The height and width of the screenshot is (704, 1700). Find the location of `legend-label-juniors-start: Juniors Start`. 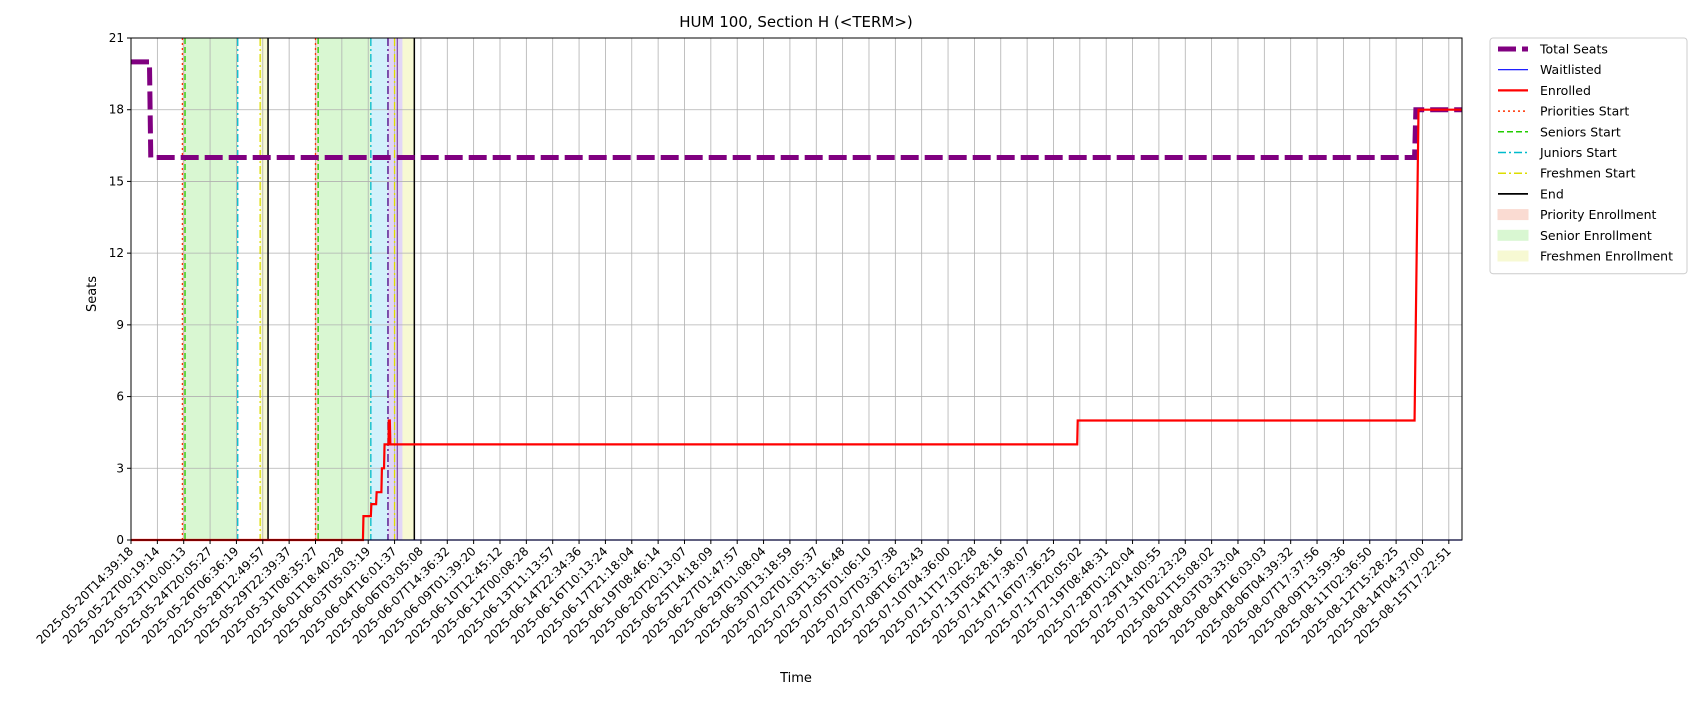

legend-label-juniors-start: Juniors Start is located at coordinates (1578, 152).